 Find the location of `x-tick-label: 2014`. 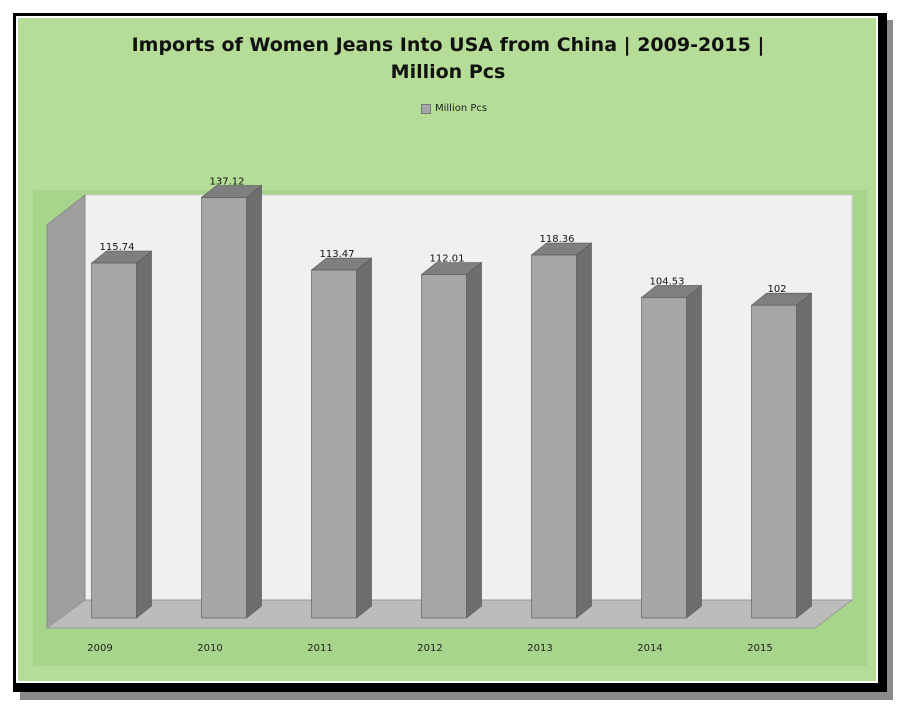

x-tick-label: 2014 is located at coordinates (649, 648).